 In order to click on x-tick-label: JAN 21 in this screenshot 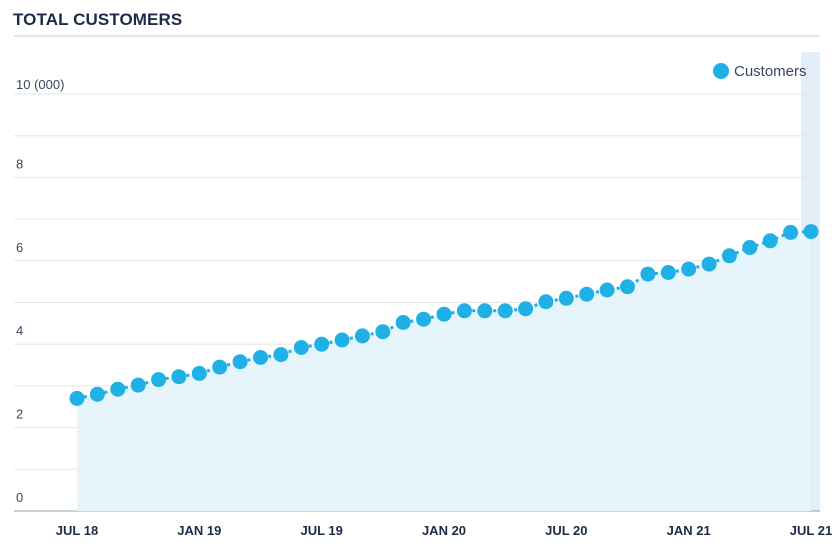, I will do `click(689, 530)`.